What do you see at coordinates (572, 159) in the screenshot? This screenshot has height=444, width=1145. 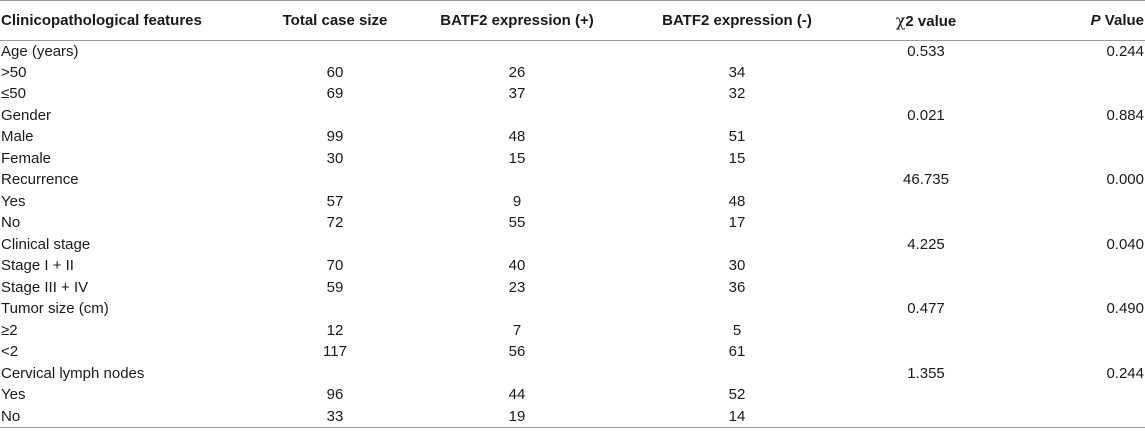 I see `table-row: Female 30 15 15` at bounding box center [572, 159].